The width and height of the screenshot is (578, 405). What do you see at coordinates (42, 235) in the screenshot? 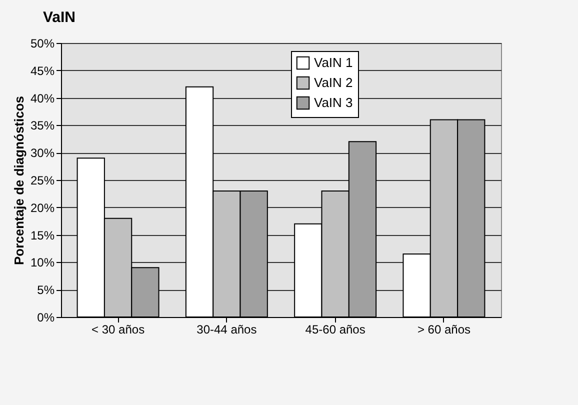
I see `y-tick-label: 15%` at bounding box center [42, 235].